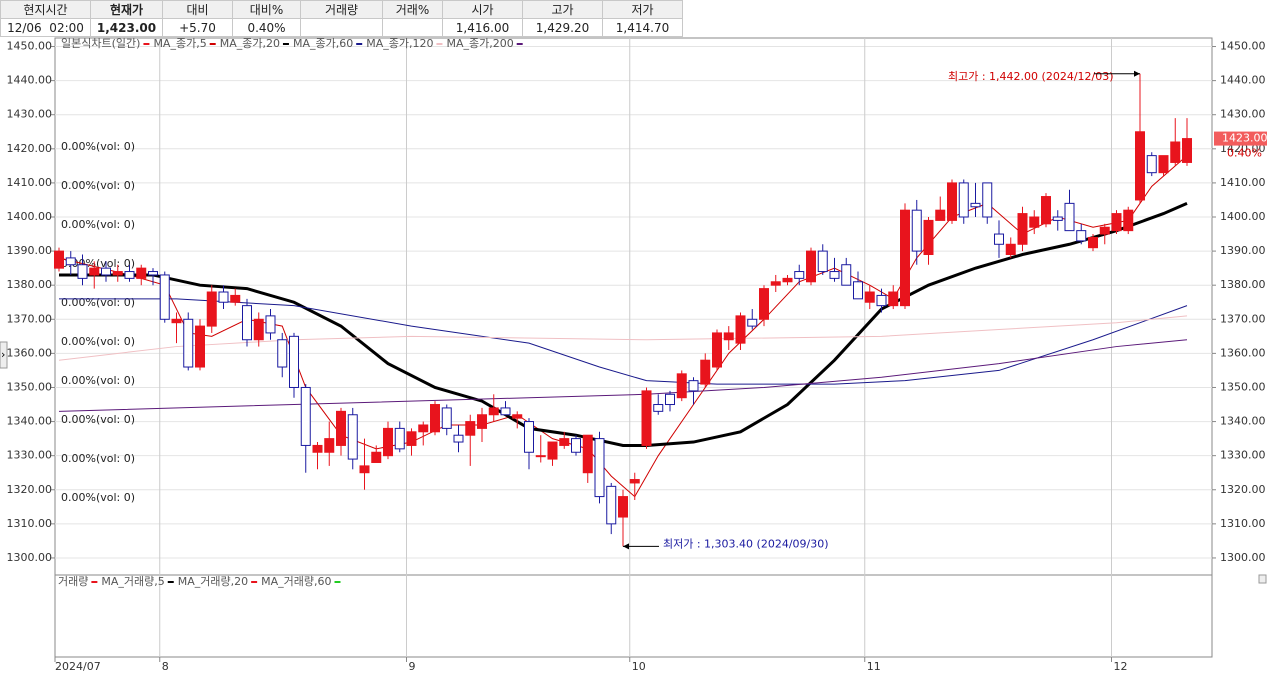  What do you see at coordinates (165, 666) in the screenshot?
I see `x-tick-label: 8` at bounding box center [165, 666].